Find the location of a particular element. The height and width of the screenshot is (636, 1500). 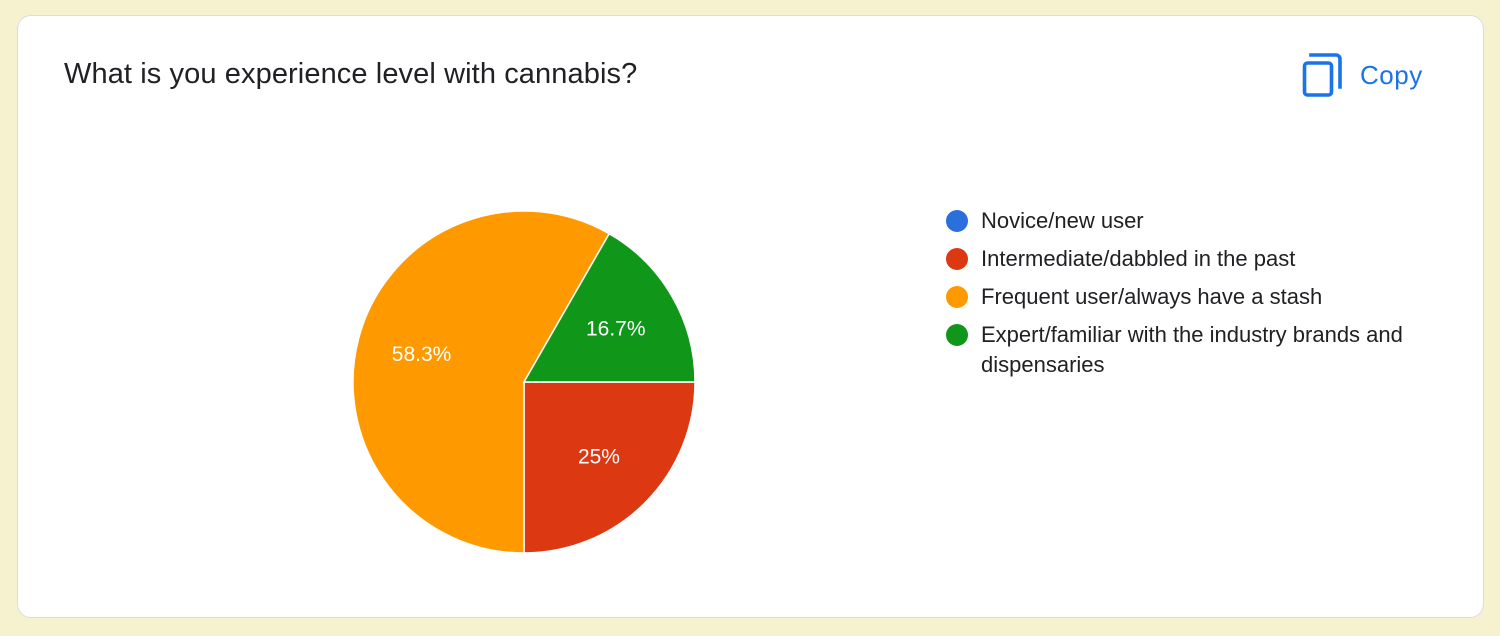

slice-value-label: 16.7% is located at coordinates (616, 328).